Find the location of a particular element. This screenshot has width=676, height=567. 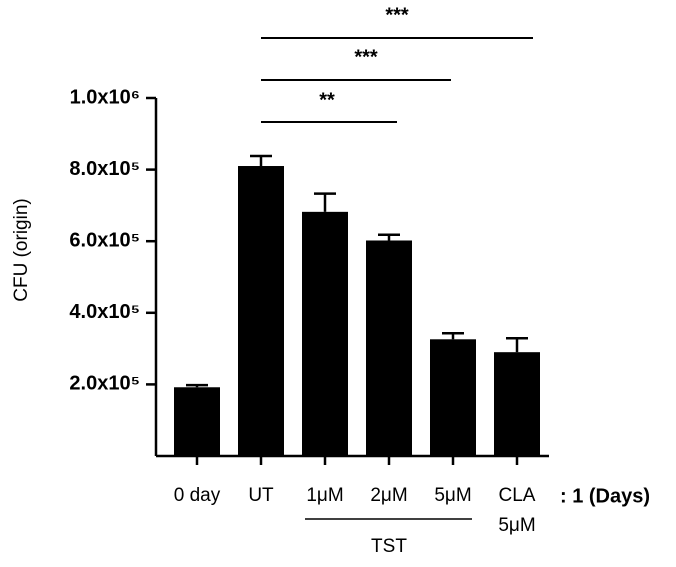

significance-label: ** is located at coordinates (327, 100).